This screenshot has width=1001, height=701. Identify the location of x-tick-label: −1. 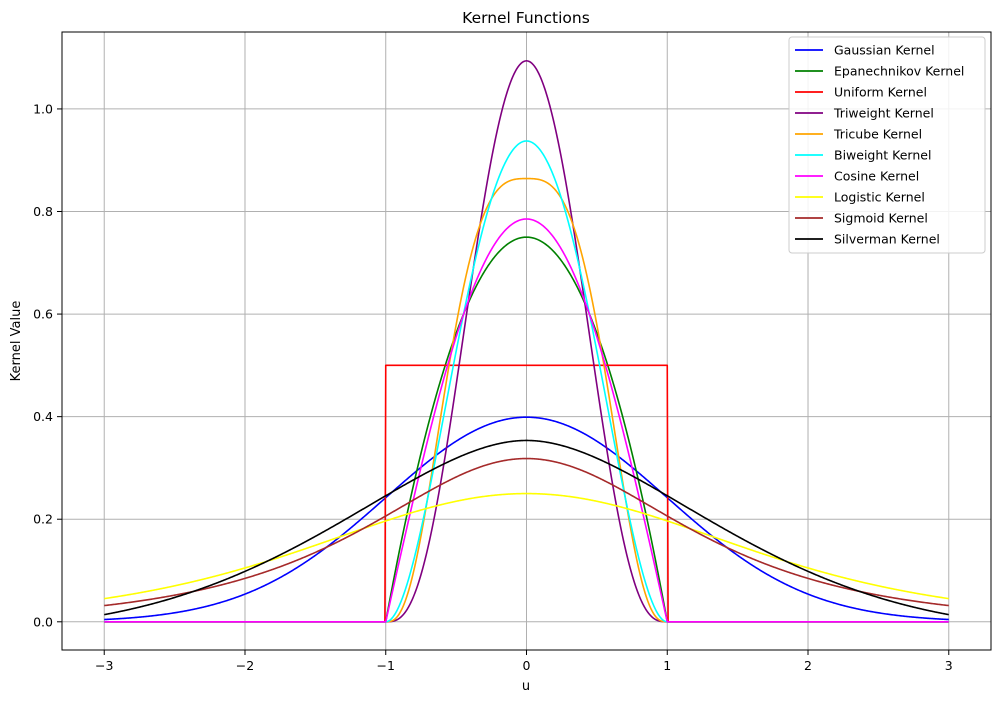
(386, 665).